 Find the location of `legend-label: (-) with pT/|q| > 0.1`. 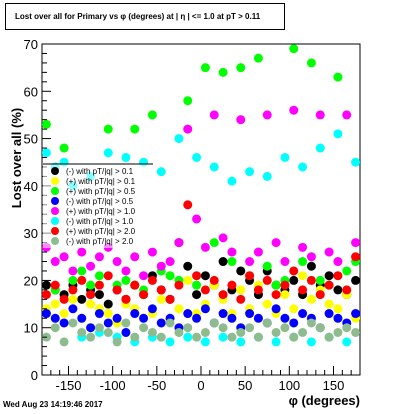

legend-label: (-) with pT/|q| > 0.1 is located at coordinates (100, 171).